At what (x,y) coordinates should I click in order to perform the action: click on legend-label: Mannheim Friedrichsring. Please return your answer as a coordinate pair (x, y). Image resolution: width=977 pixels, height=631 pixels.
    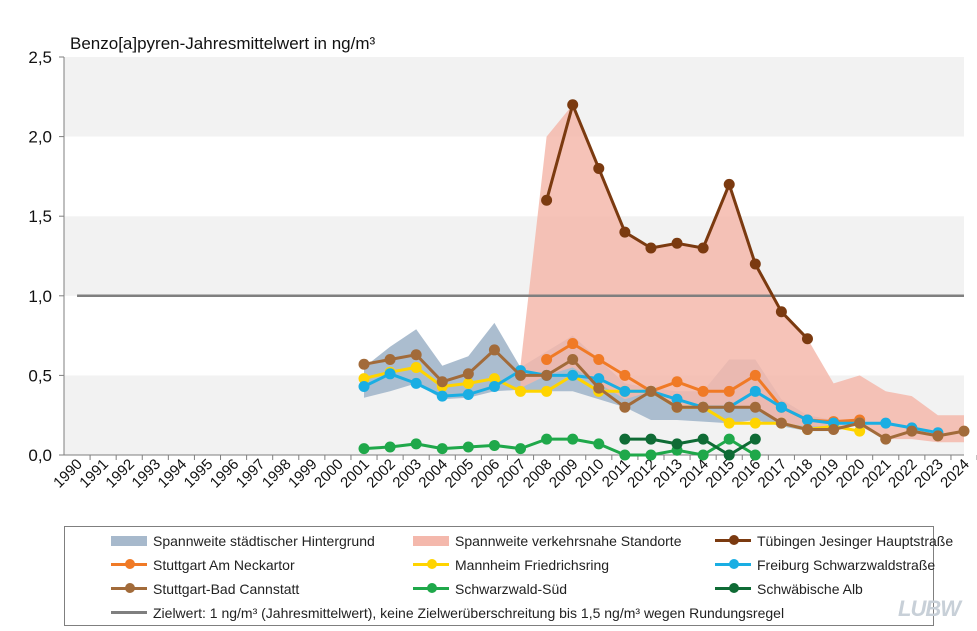
    Looking at the image, I should click on (532, 565).